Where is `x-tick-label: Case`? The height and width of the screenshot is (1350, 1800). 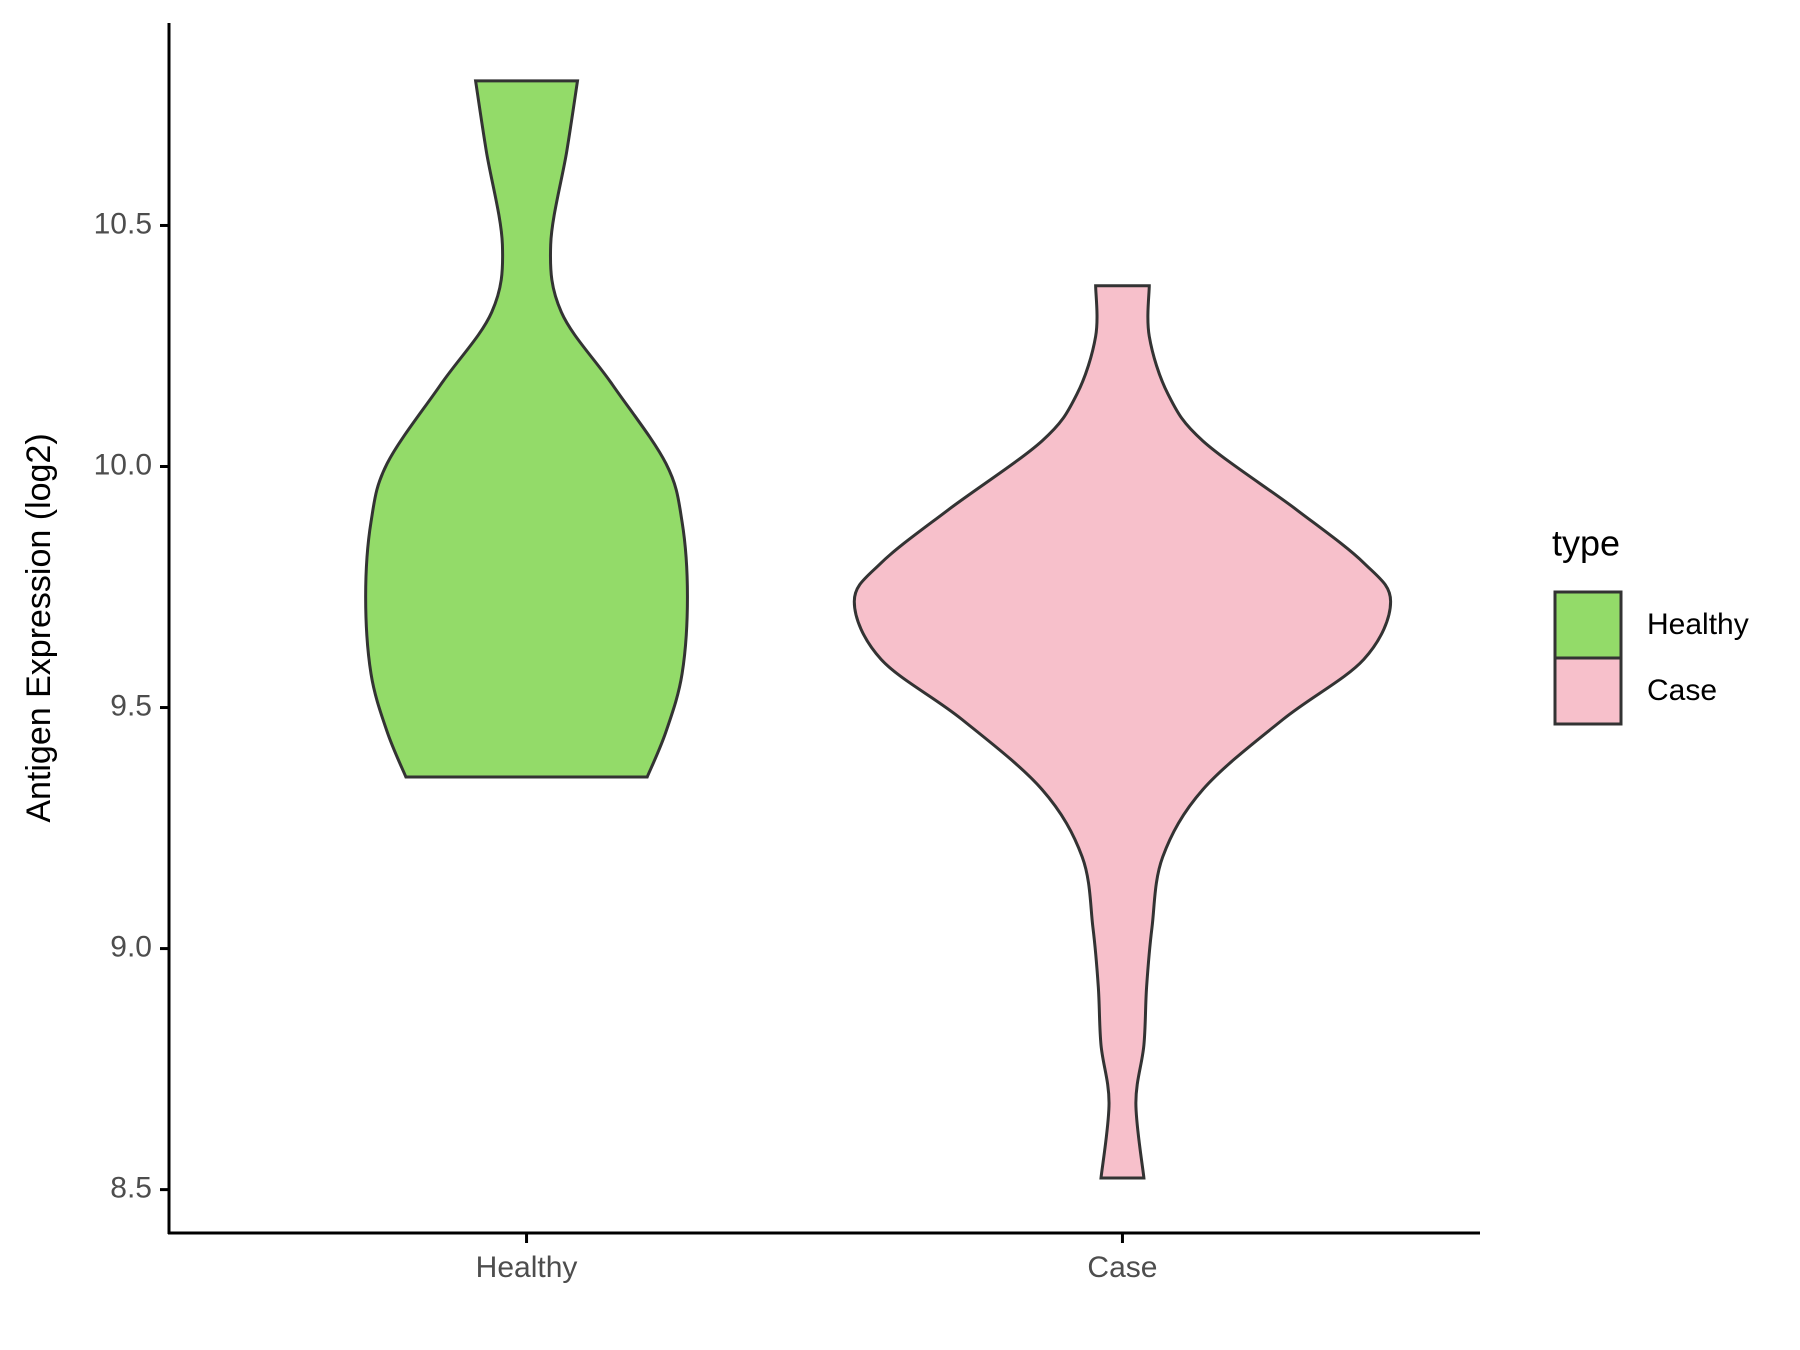
x-tick-label: Case is located at coordinates (1122, 1267).